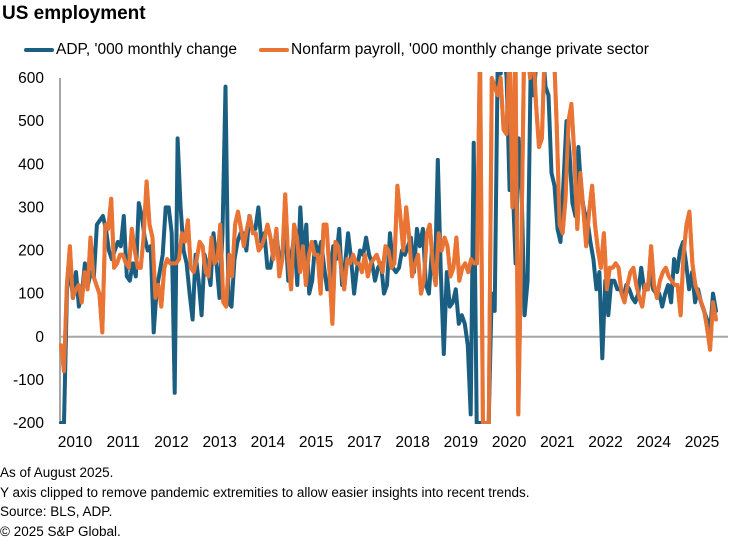 Image resolution: width=743 pixels, height=547 pixels. I want to click on x-tick-label: 2010, so click(75, 442).